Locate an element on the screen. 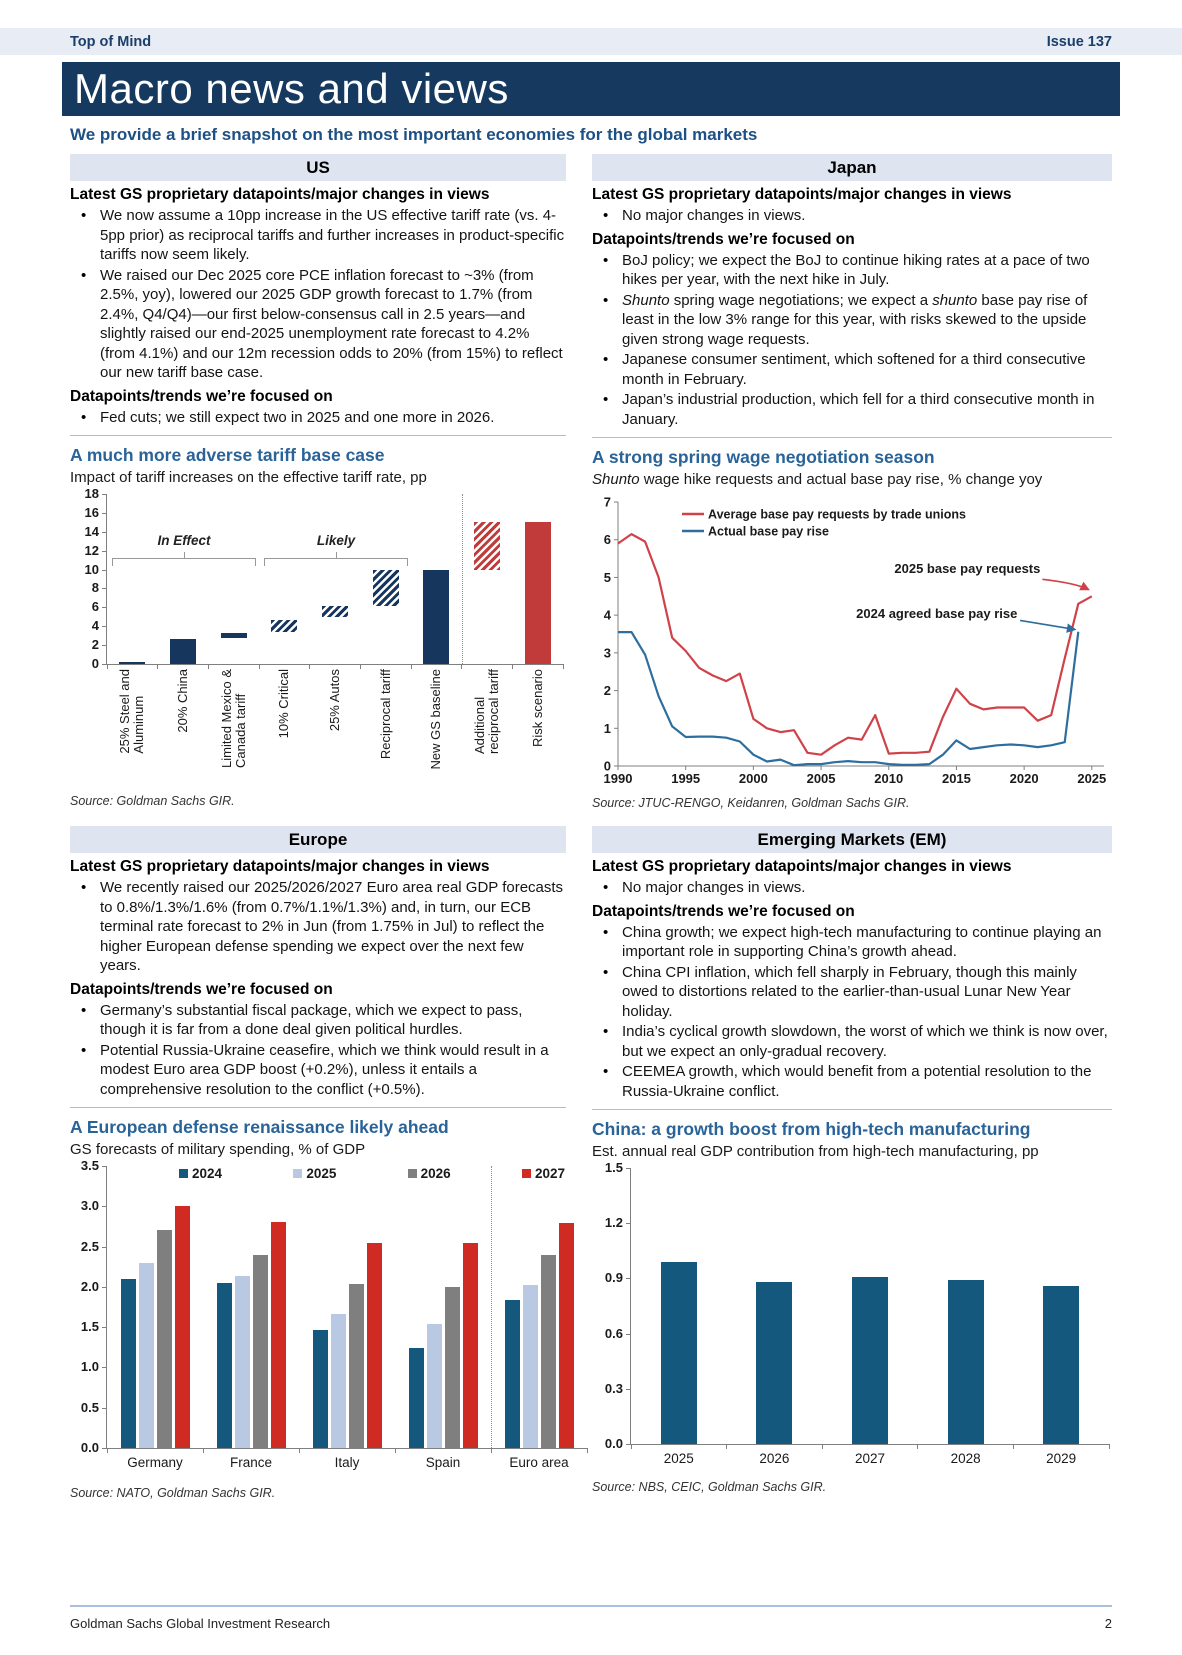 The width and height of the screenshot is (1182, 1655). annotation-arrow is located at coordinates (1066, 584).